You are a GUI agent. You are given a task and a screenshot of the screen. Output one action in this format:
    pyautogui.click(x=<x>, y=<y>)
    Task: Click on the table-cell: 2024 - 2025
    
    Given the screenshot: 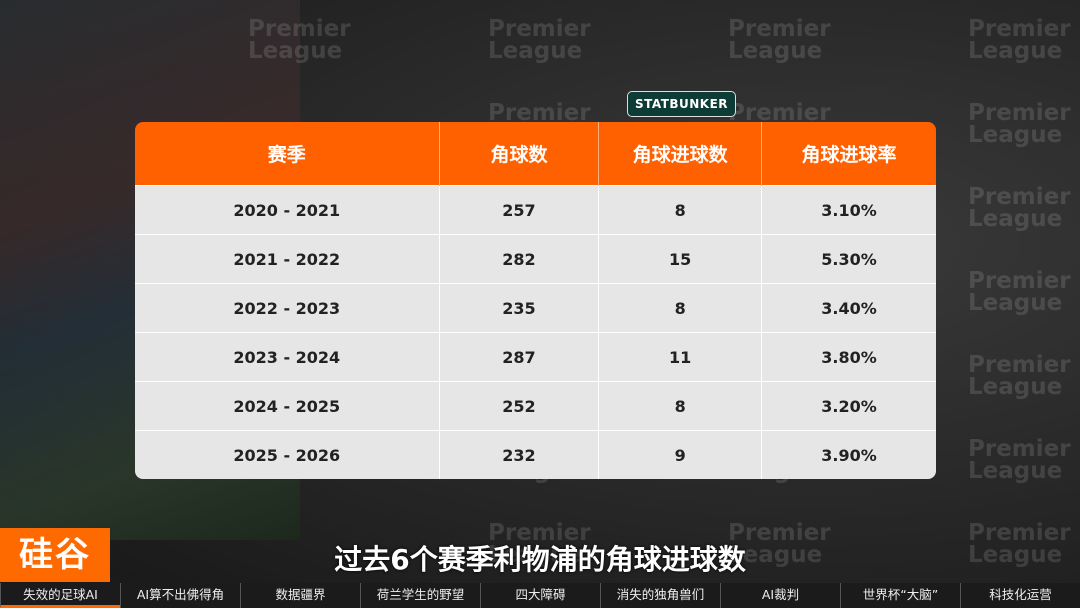 What is the action you would take?
    pyautogui.click(x=287, y=406)
    